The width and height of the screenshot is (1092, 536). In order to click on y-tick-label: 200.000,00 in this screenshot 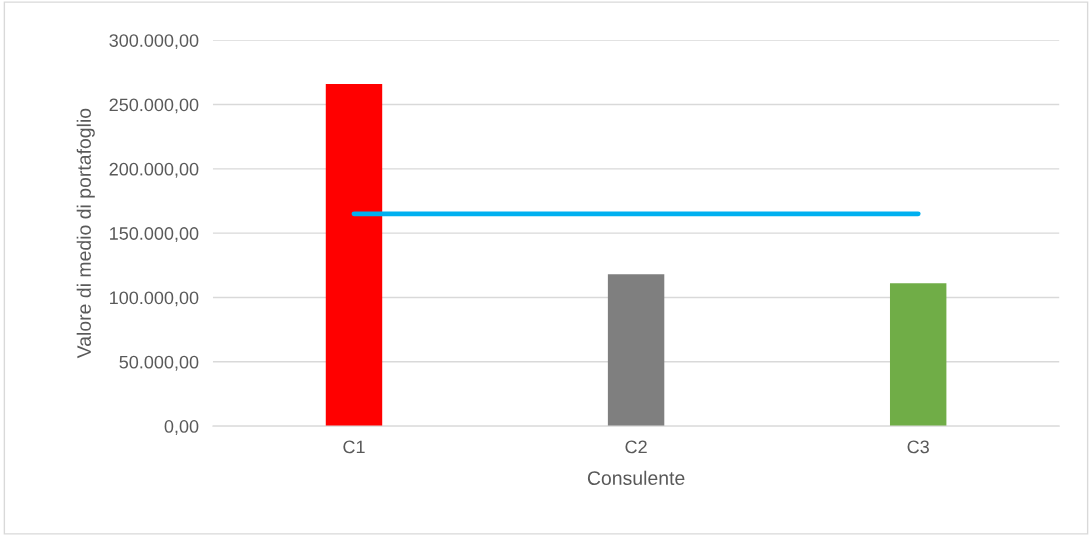, I will do `click(154, 170)`.